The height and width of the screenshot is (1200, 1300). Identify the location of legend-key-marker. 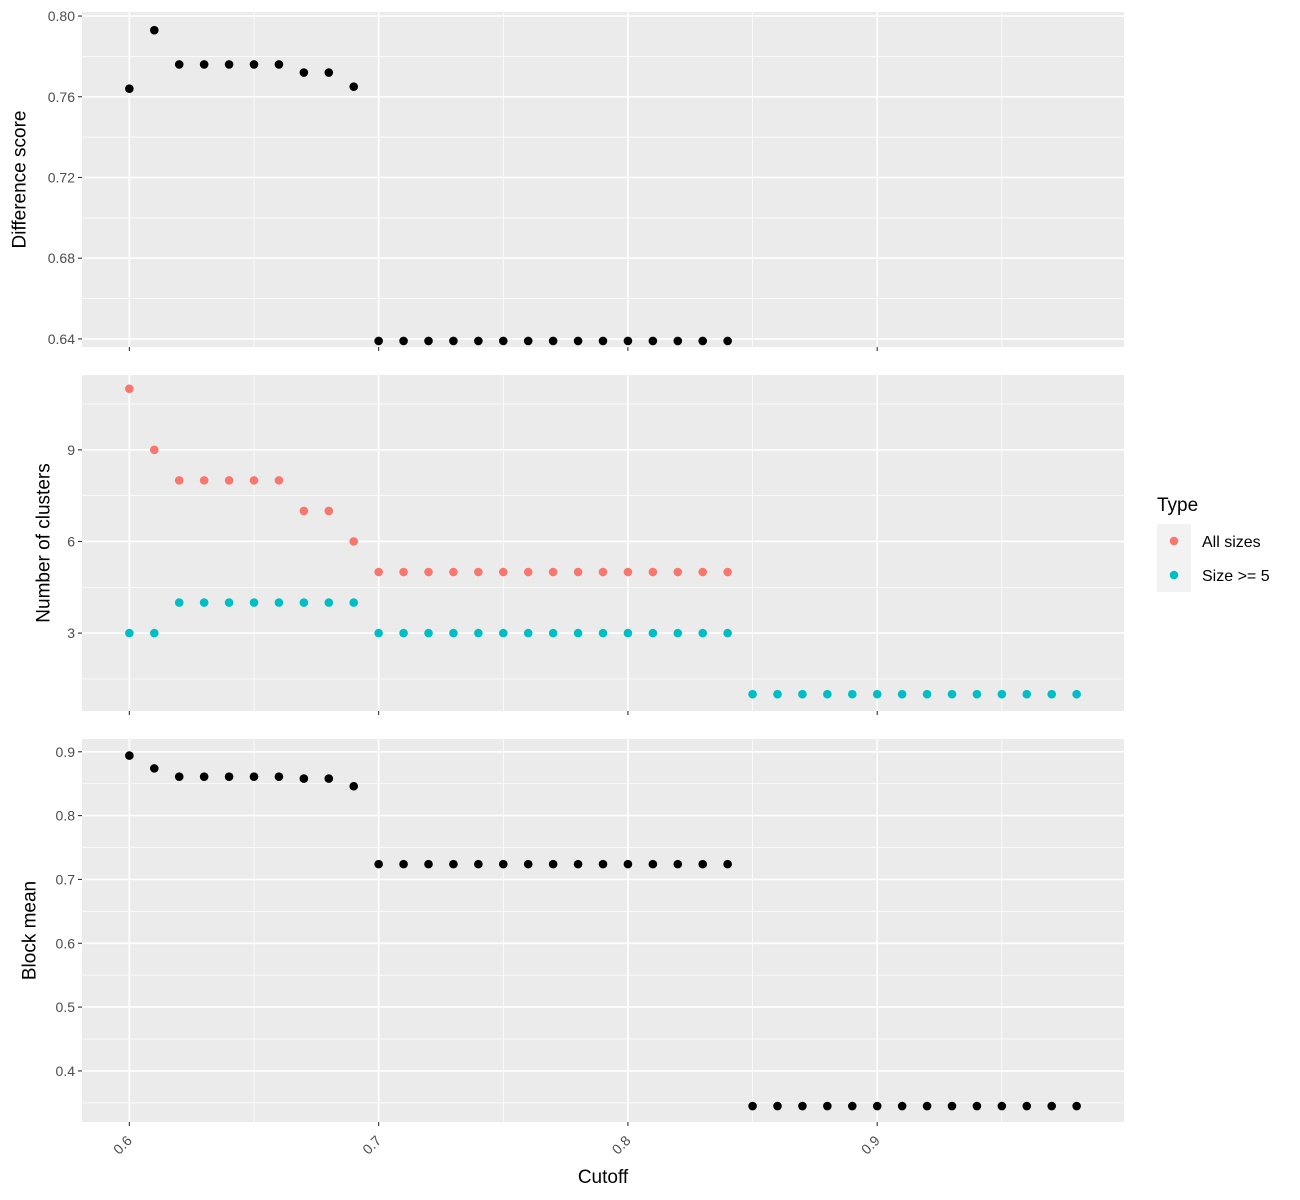
(1174, 575).